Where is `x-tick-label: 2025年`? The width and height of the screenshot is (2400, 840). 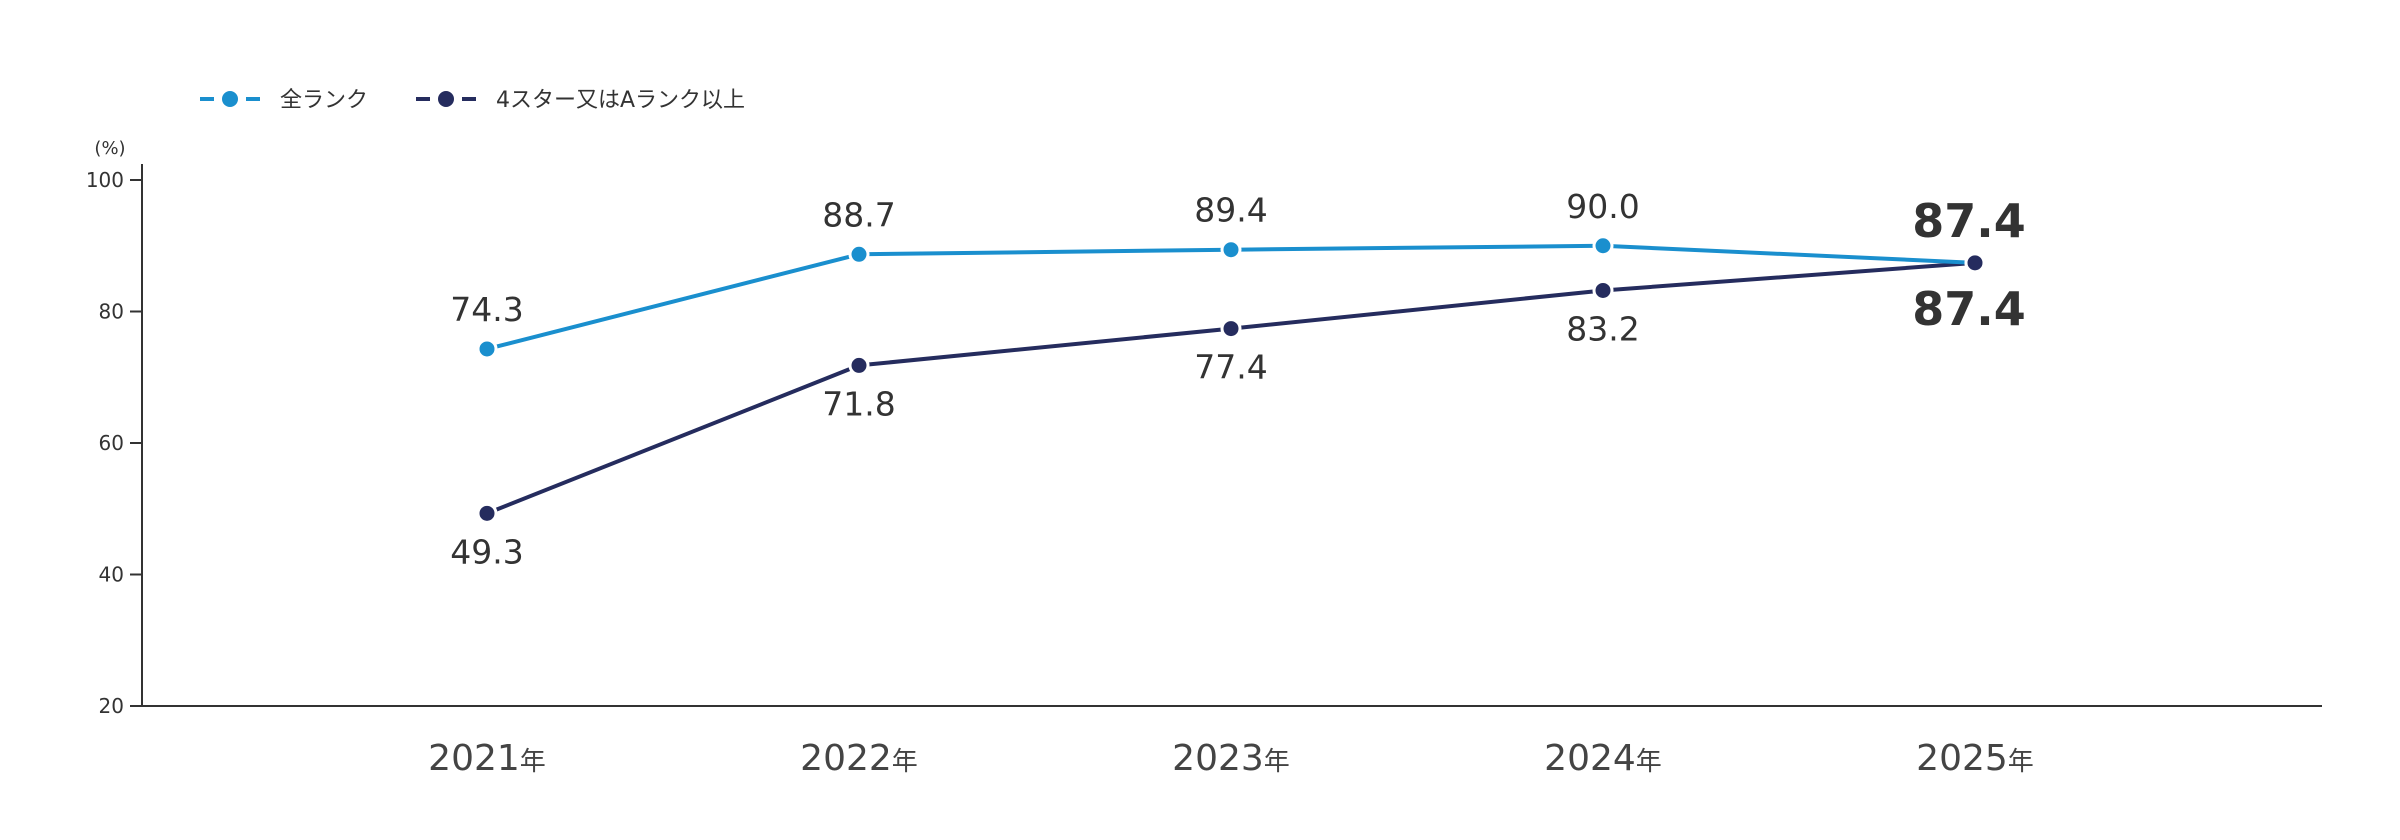
x-tick-label: 2025年 is located at coordinates (1975, 758).